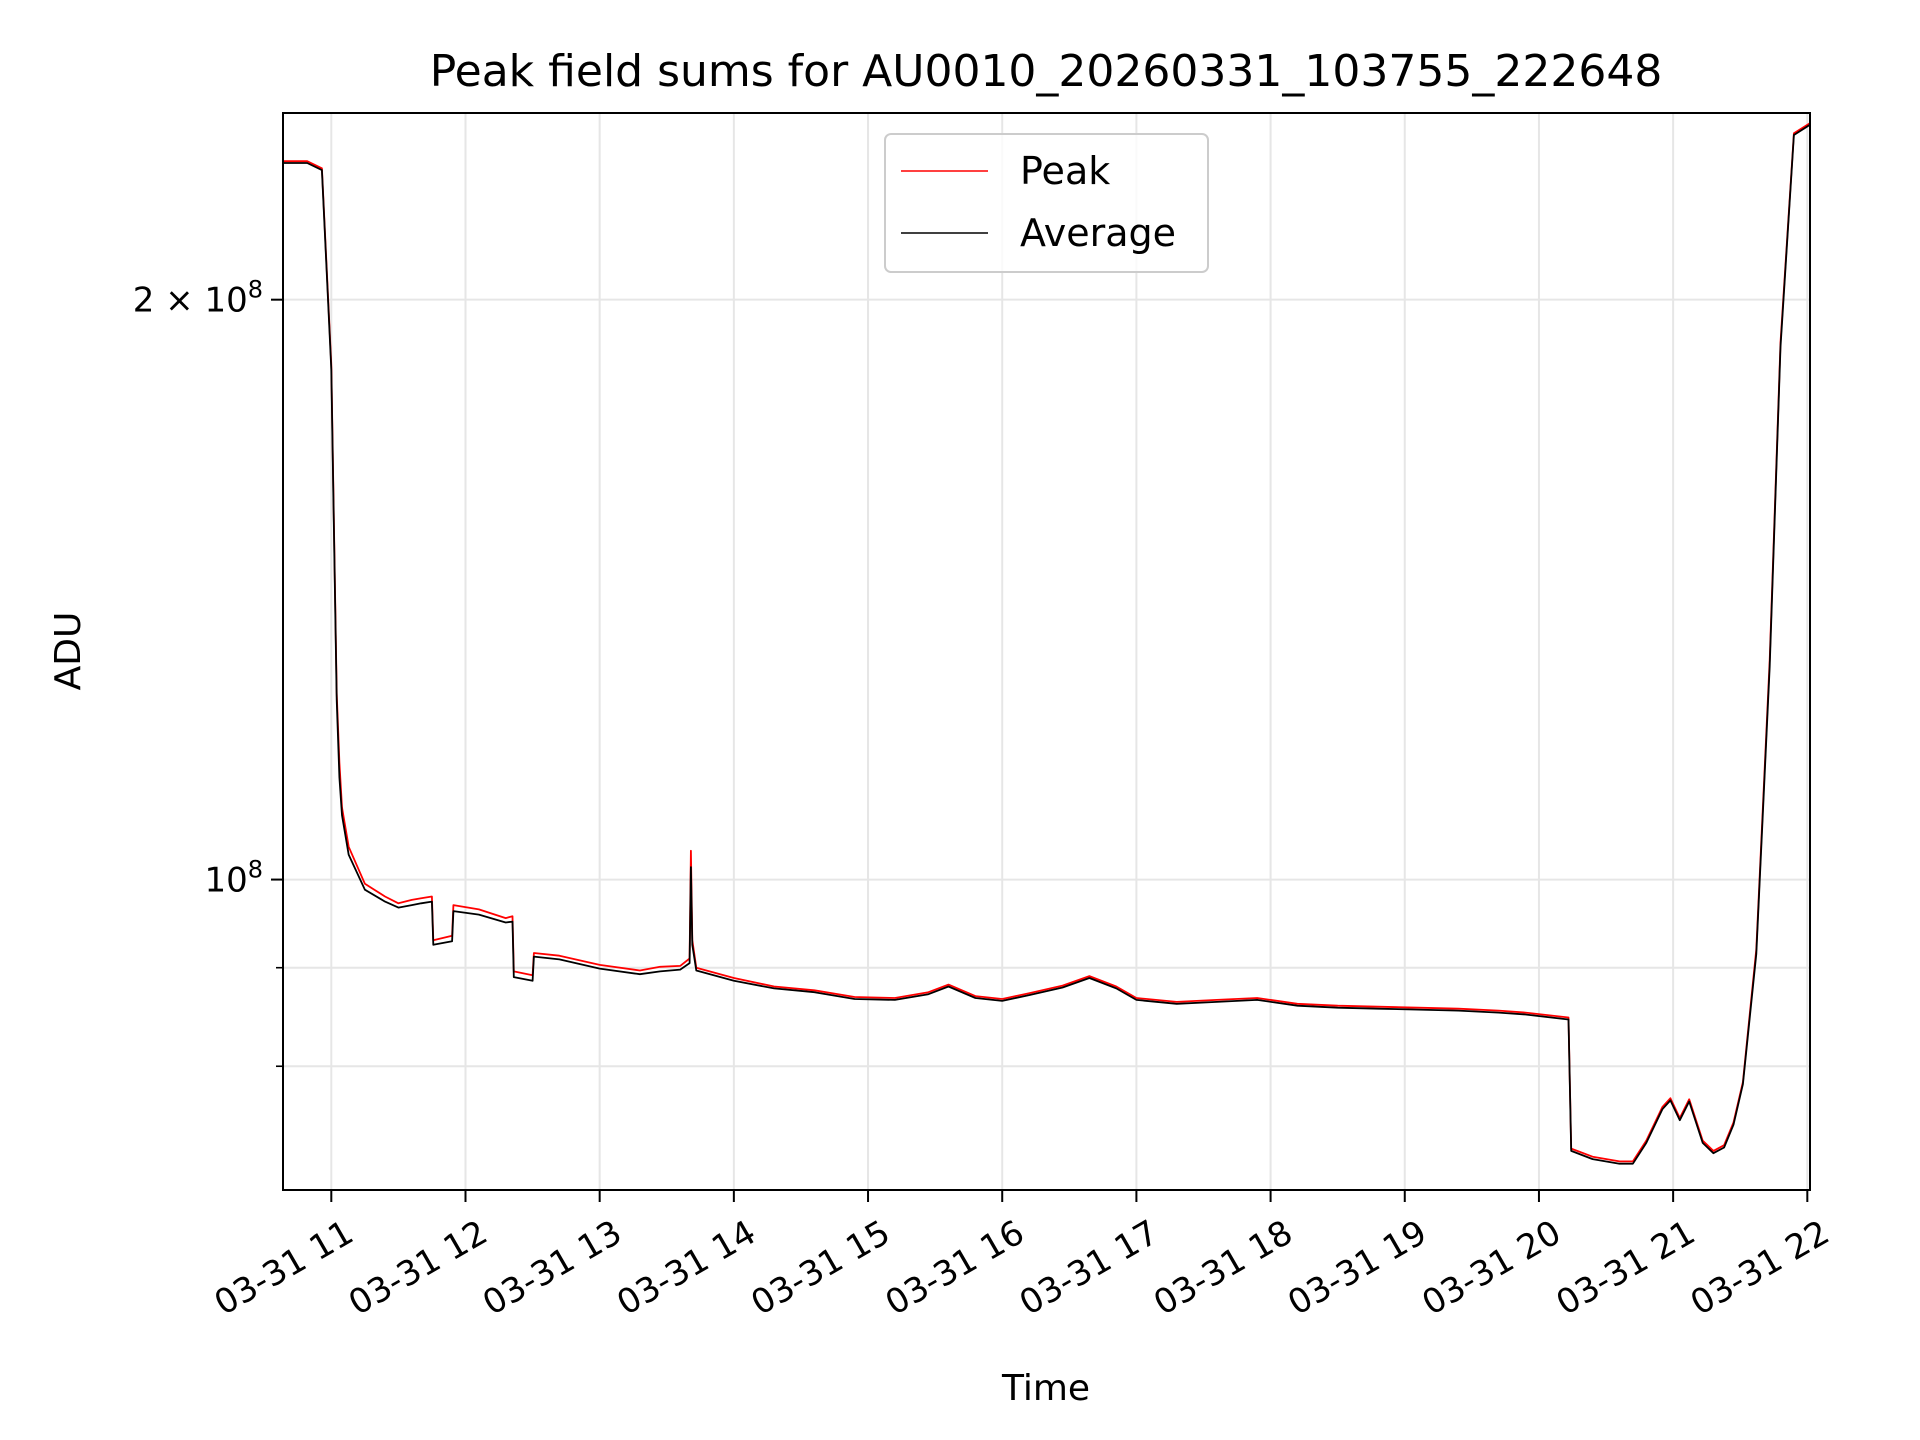 This screenshot has width=1920, height=1440. What do you see at coordinates (208, 672) in the screenshot?
I see `y-axis: 108 2 × 108` at bounding box center [208, 672].